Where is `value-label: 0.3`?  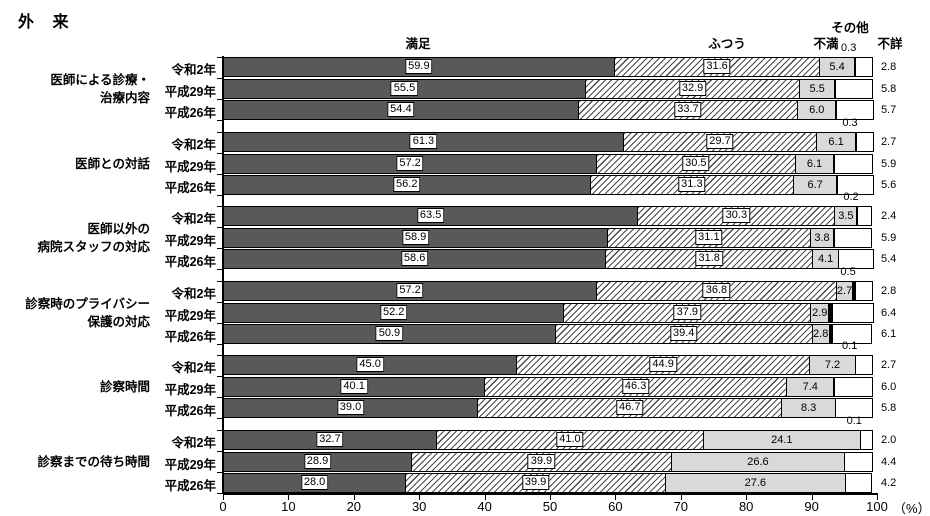
value-label: 0.3 is located at coordinates (850, 123).